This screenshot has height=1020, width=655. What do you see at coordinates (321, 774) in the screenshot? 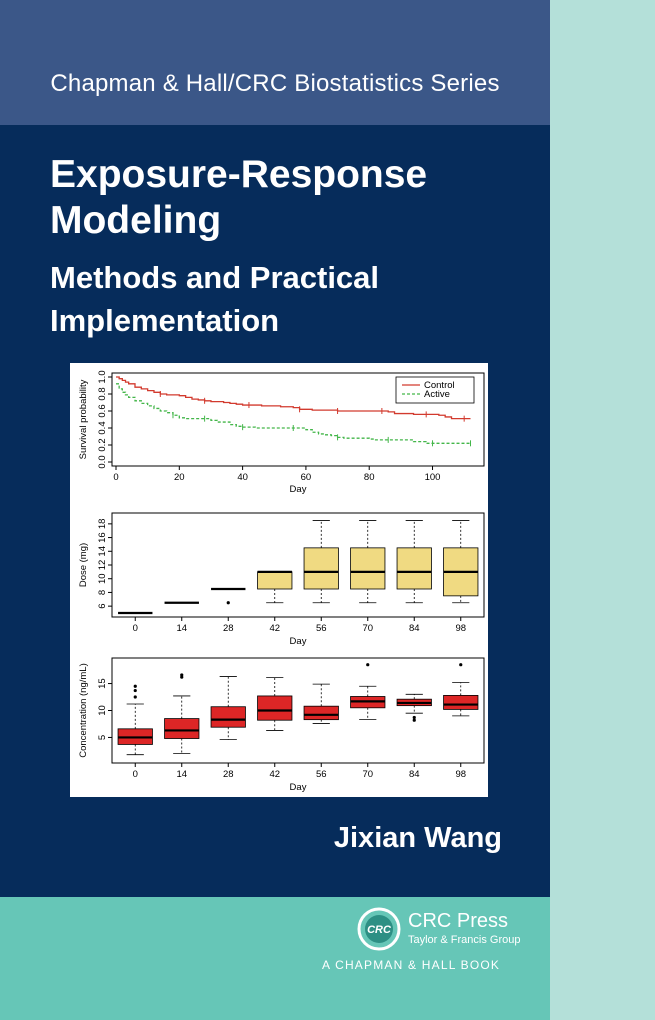
I see `concentration-x-tick-label: 56` at bounding box center [321, 774].